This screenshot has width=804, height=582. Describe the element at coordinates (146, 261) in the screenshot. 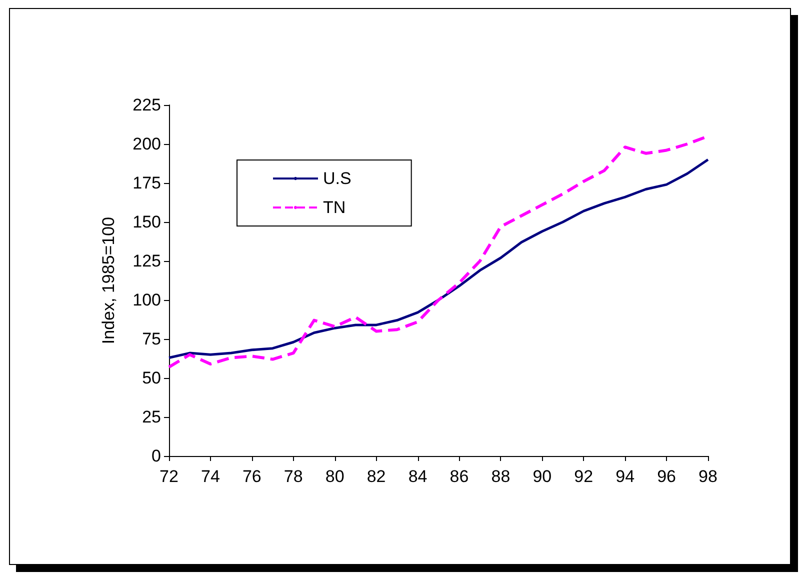

I see `y-tick-label: 125` at that location.